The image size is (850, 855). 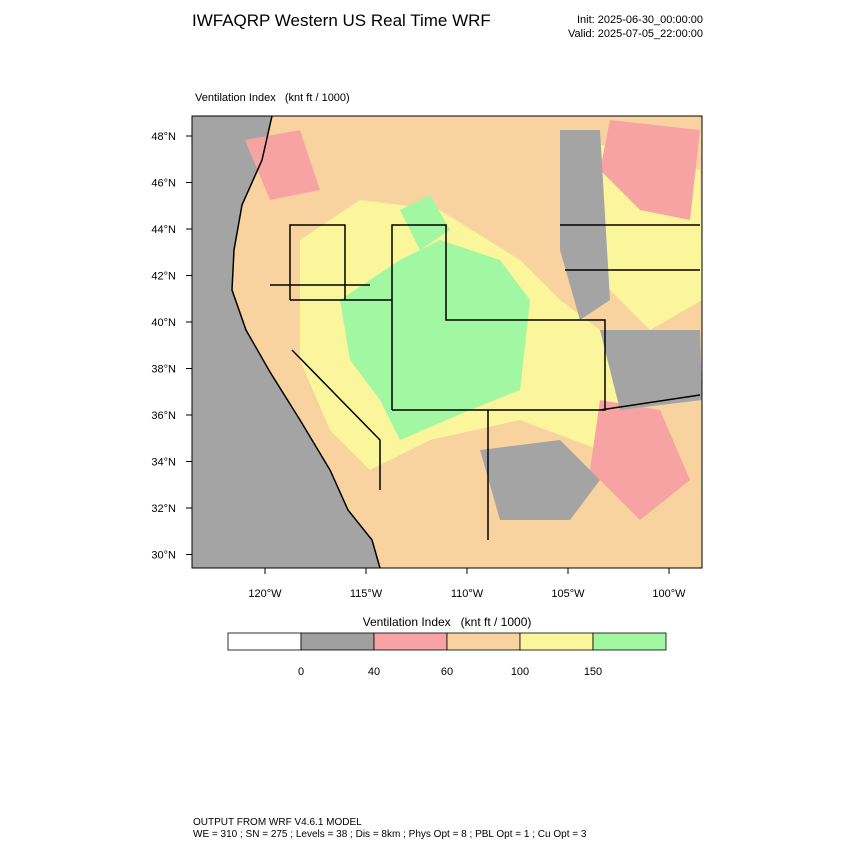 What do you see at coordinates (640, 20) in the screenshot?
I see `init-time: Init: 2025-06-30_00:00:00` at bounding box center [640, 20].